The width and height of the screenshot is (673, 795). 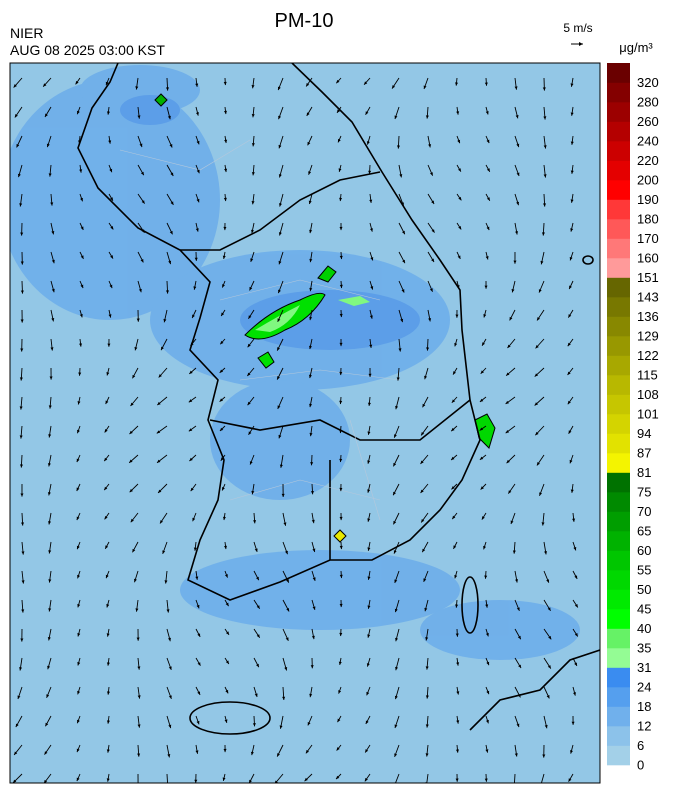 I want to click on colorbar-label: 280, so click(x=648, y=102).